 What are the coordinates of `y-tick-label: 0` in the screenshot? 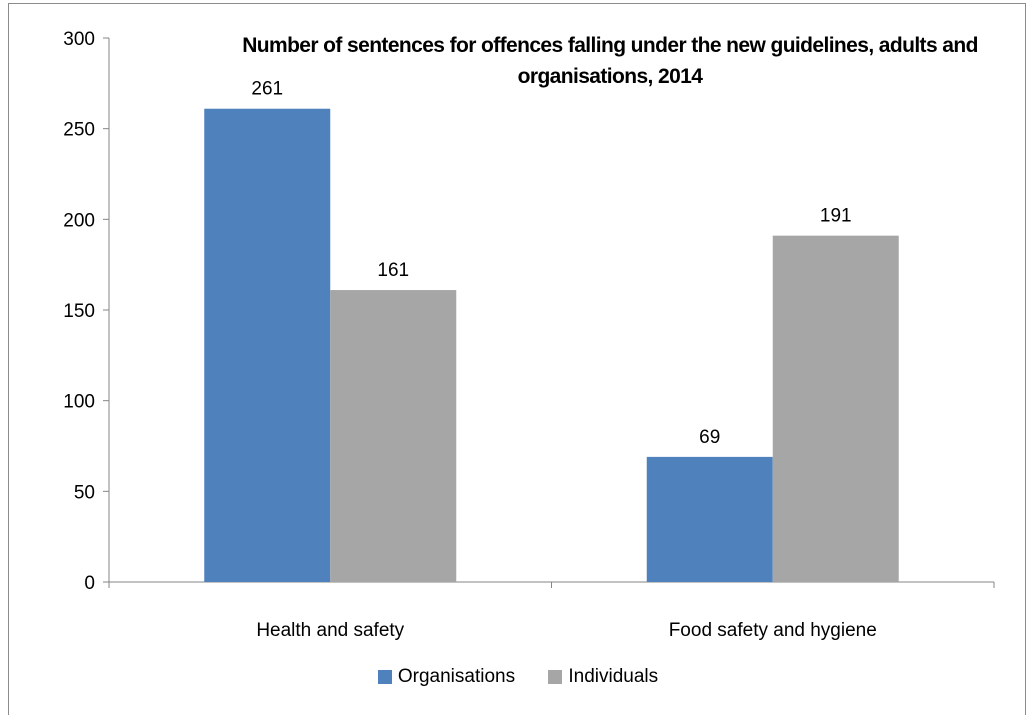 It's located at (89, 583).